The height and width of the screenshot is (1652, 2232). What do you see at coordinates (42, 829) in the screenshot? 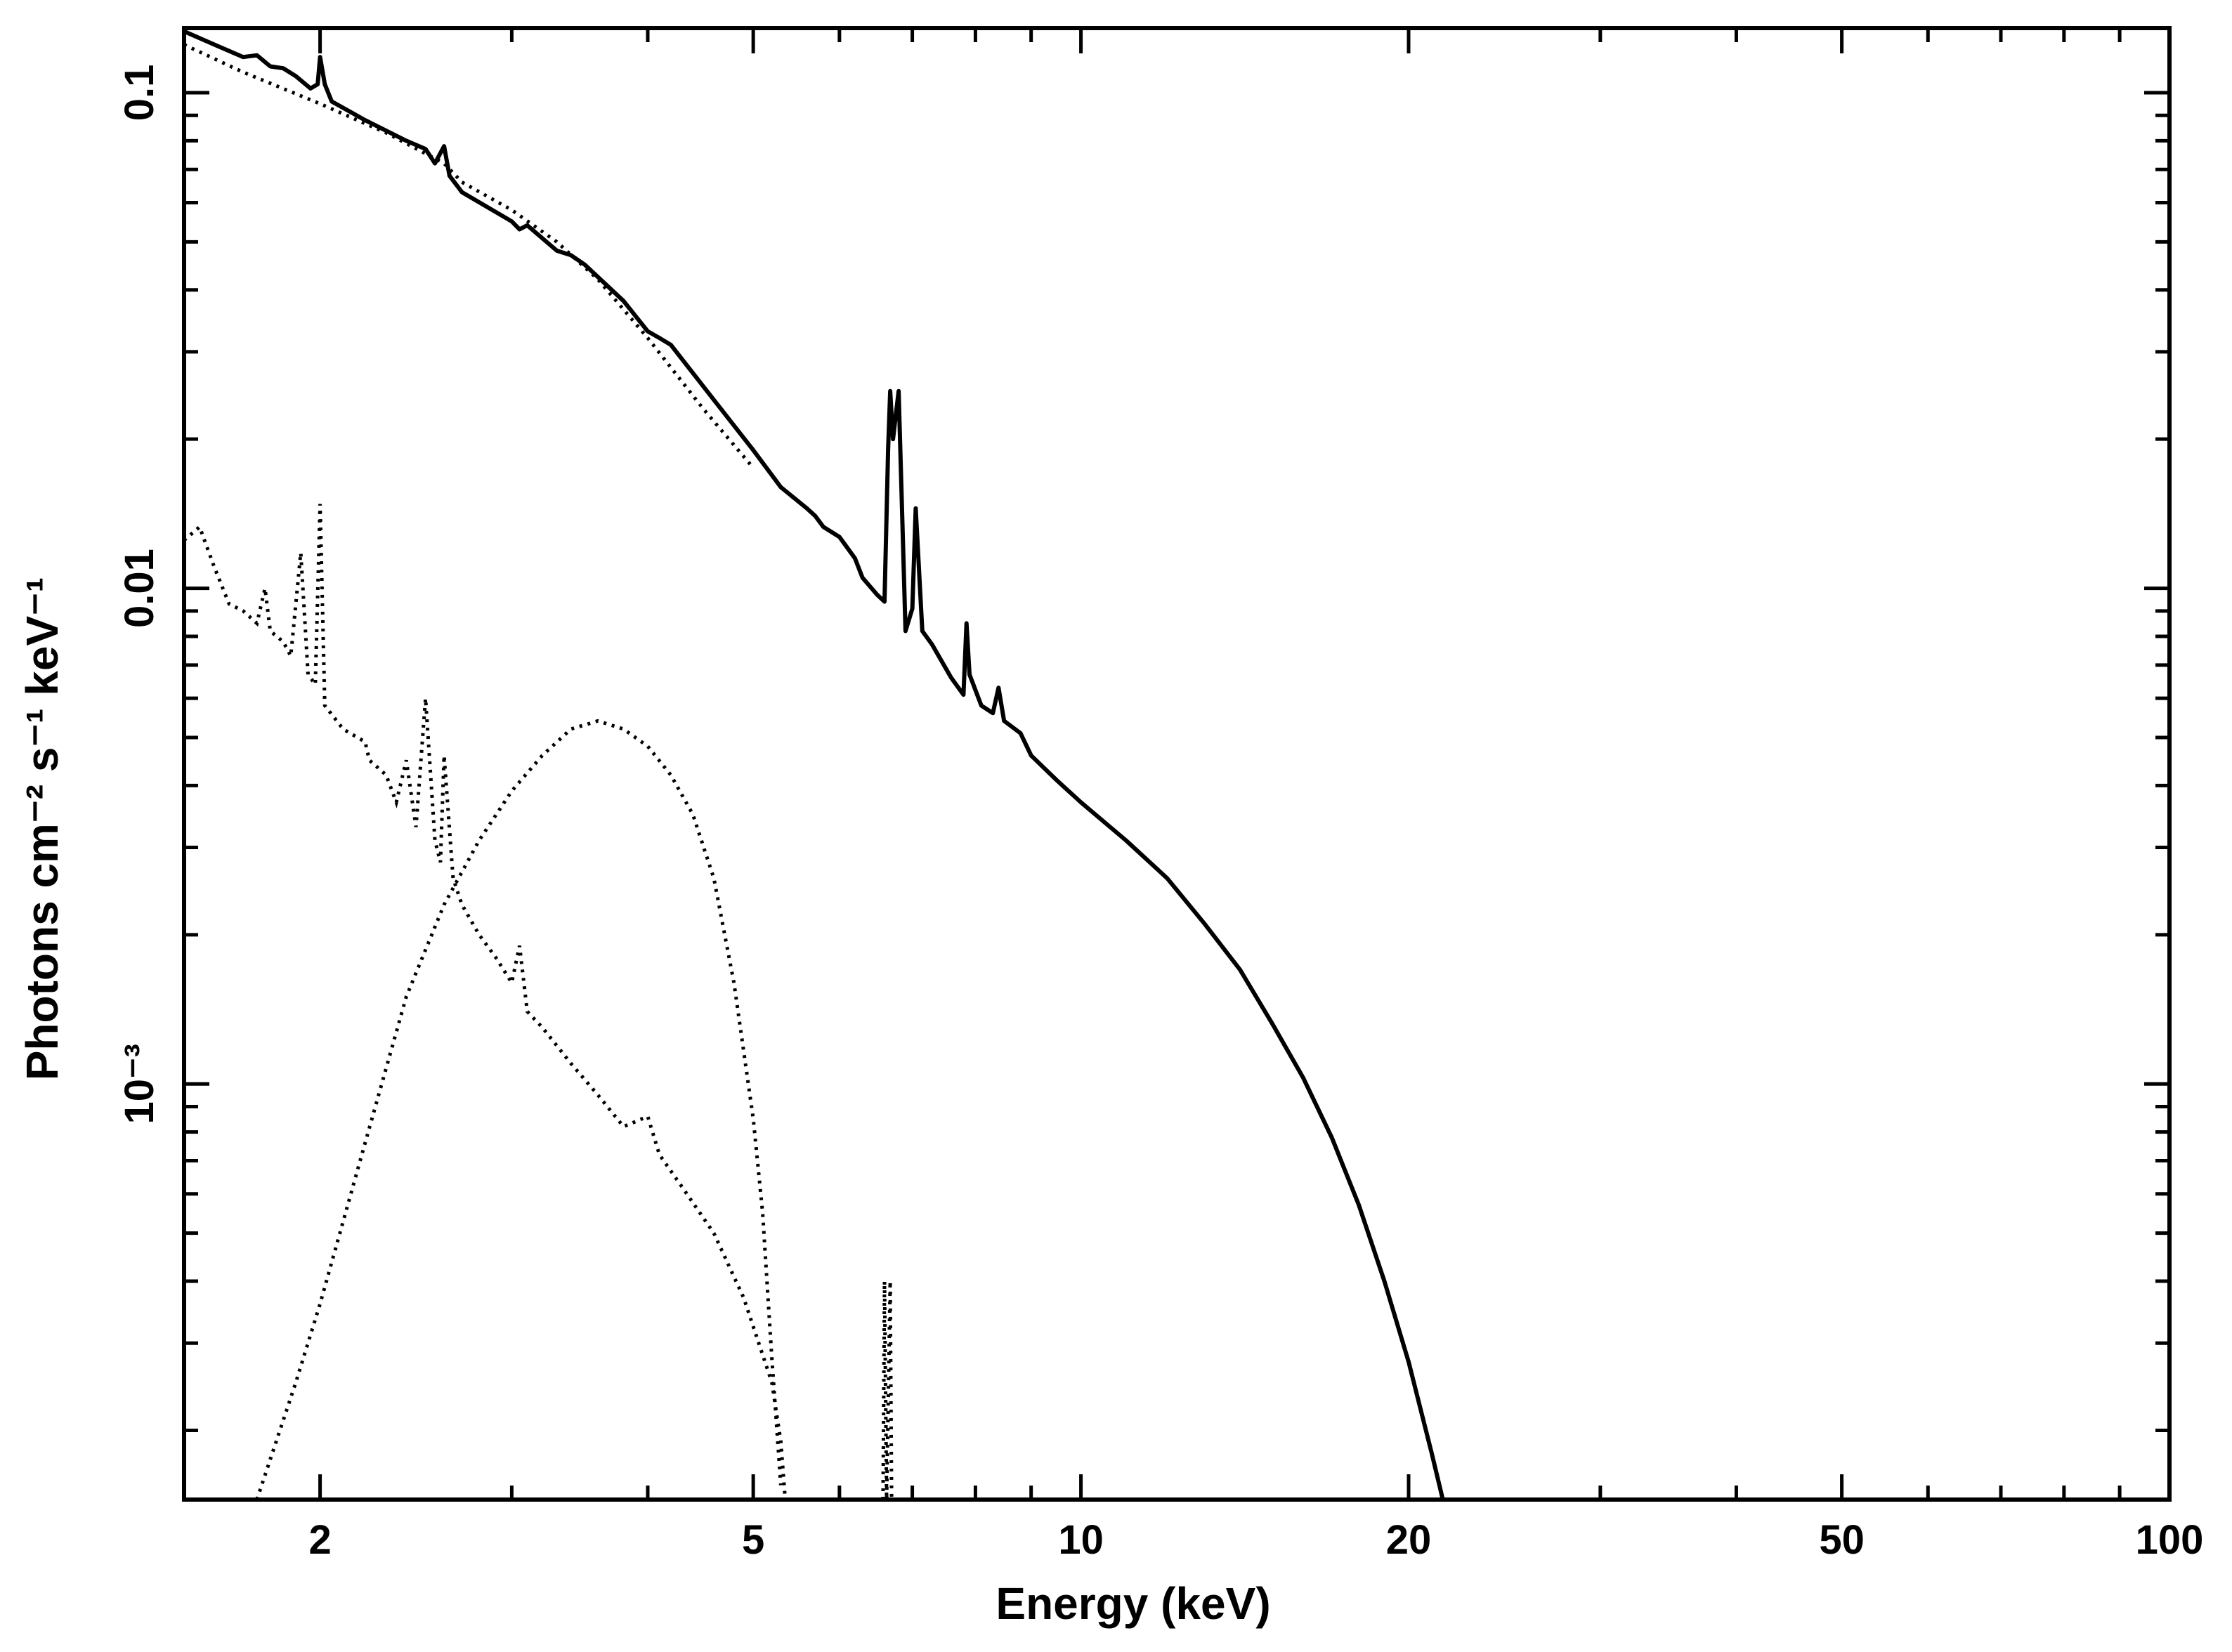
I see `y-axis-title: Photons cm⁻² s⁻¹ keV⁻¹` at bounding box center [42, 829].